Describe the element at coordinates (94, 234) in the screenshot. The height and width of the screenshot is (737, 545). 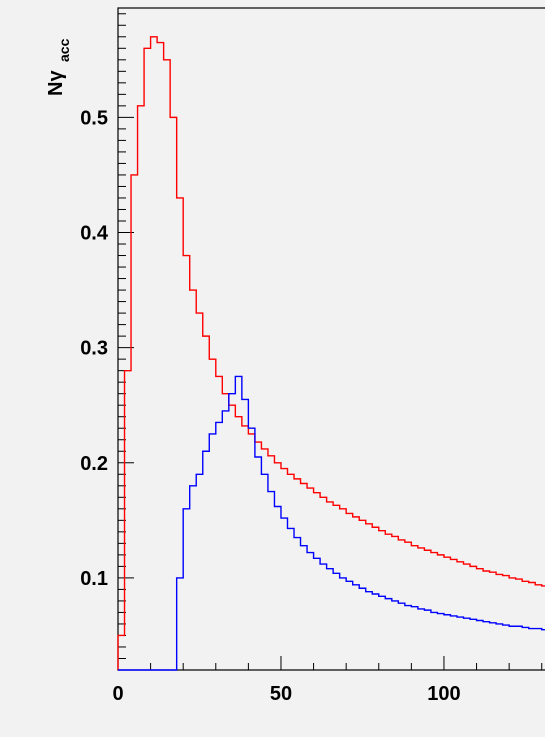
I see `y-tick-label: 0.4` at that location.